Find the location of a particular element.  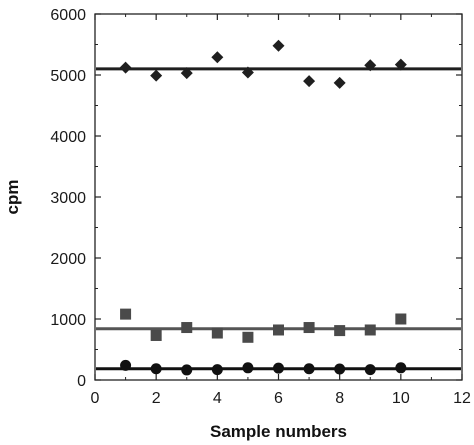

x-tick-label: 8 is located at coordinates (339, 398).